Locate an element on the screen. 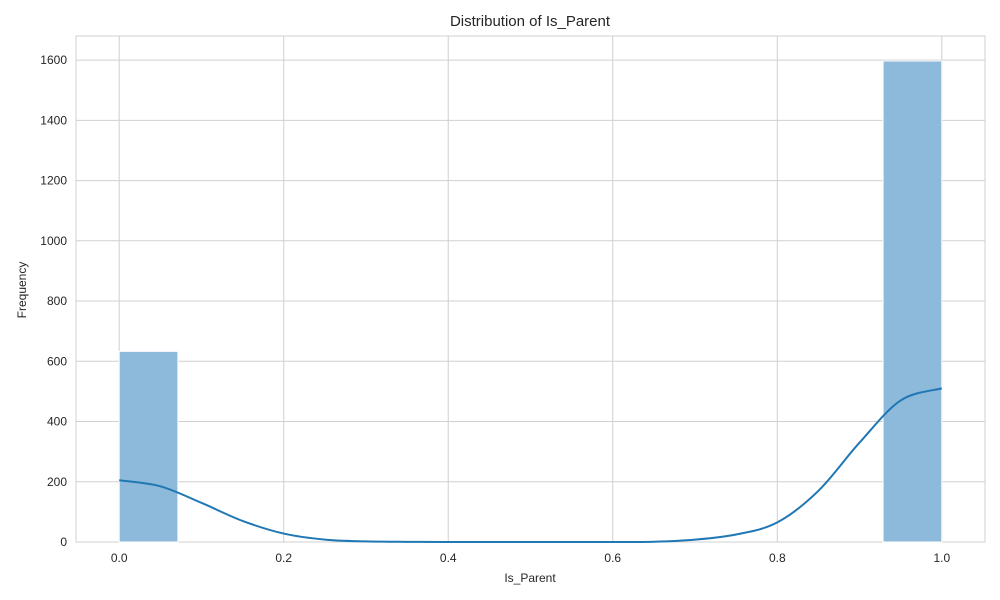 The image size is (1000, 600). x-tick-label: 0.8 is located at coordinates (777, 558).